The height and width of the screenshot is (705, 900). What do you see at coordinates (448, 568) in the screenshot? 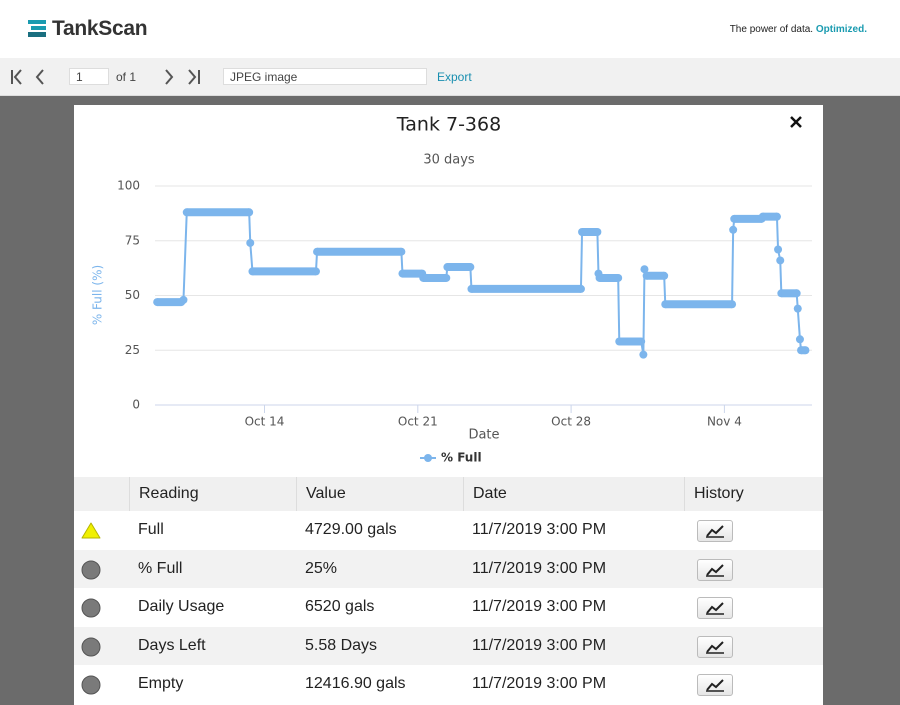
I see `table-row: % Full 25% 11/7/2019 3:00 PM` at bounding box center [448, 568].